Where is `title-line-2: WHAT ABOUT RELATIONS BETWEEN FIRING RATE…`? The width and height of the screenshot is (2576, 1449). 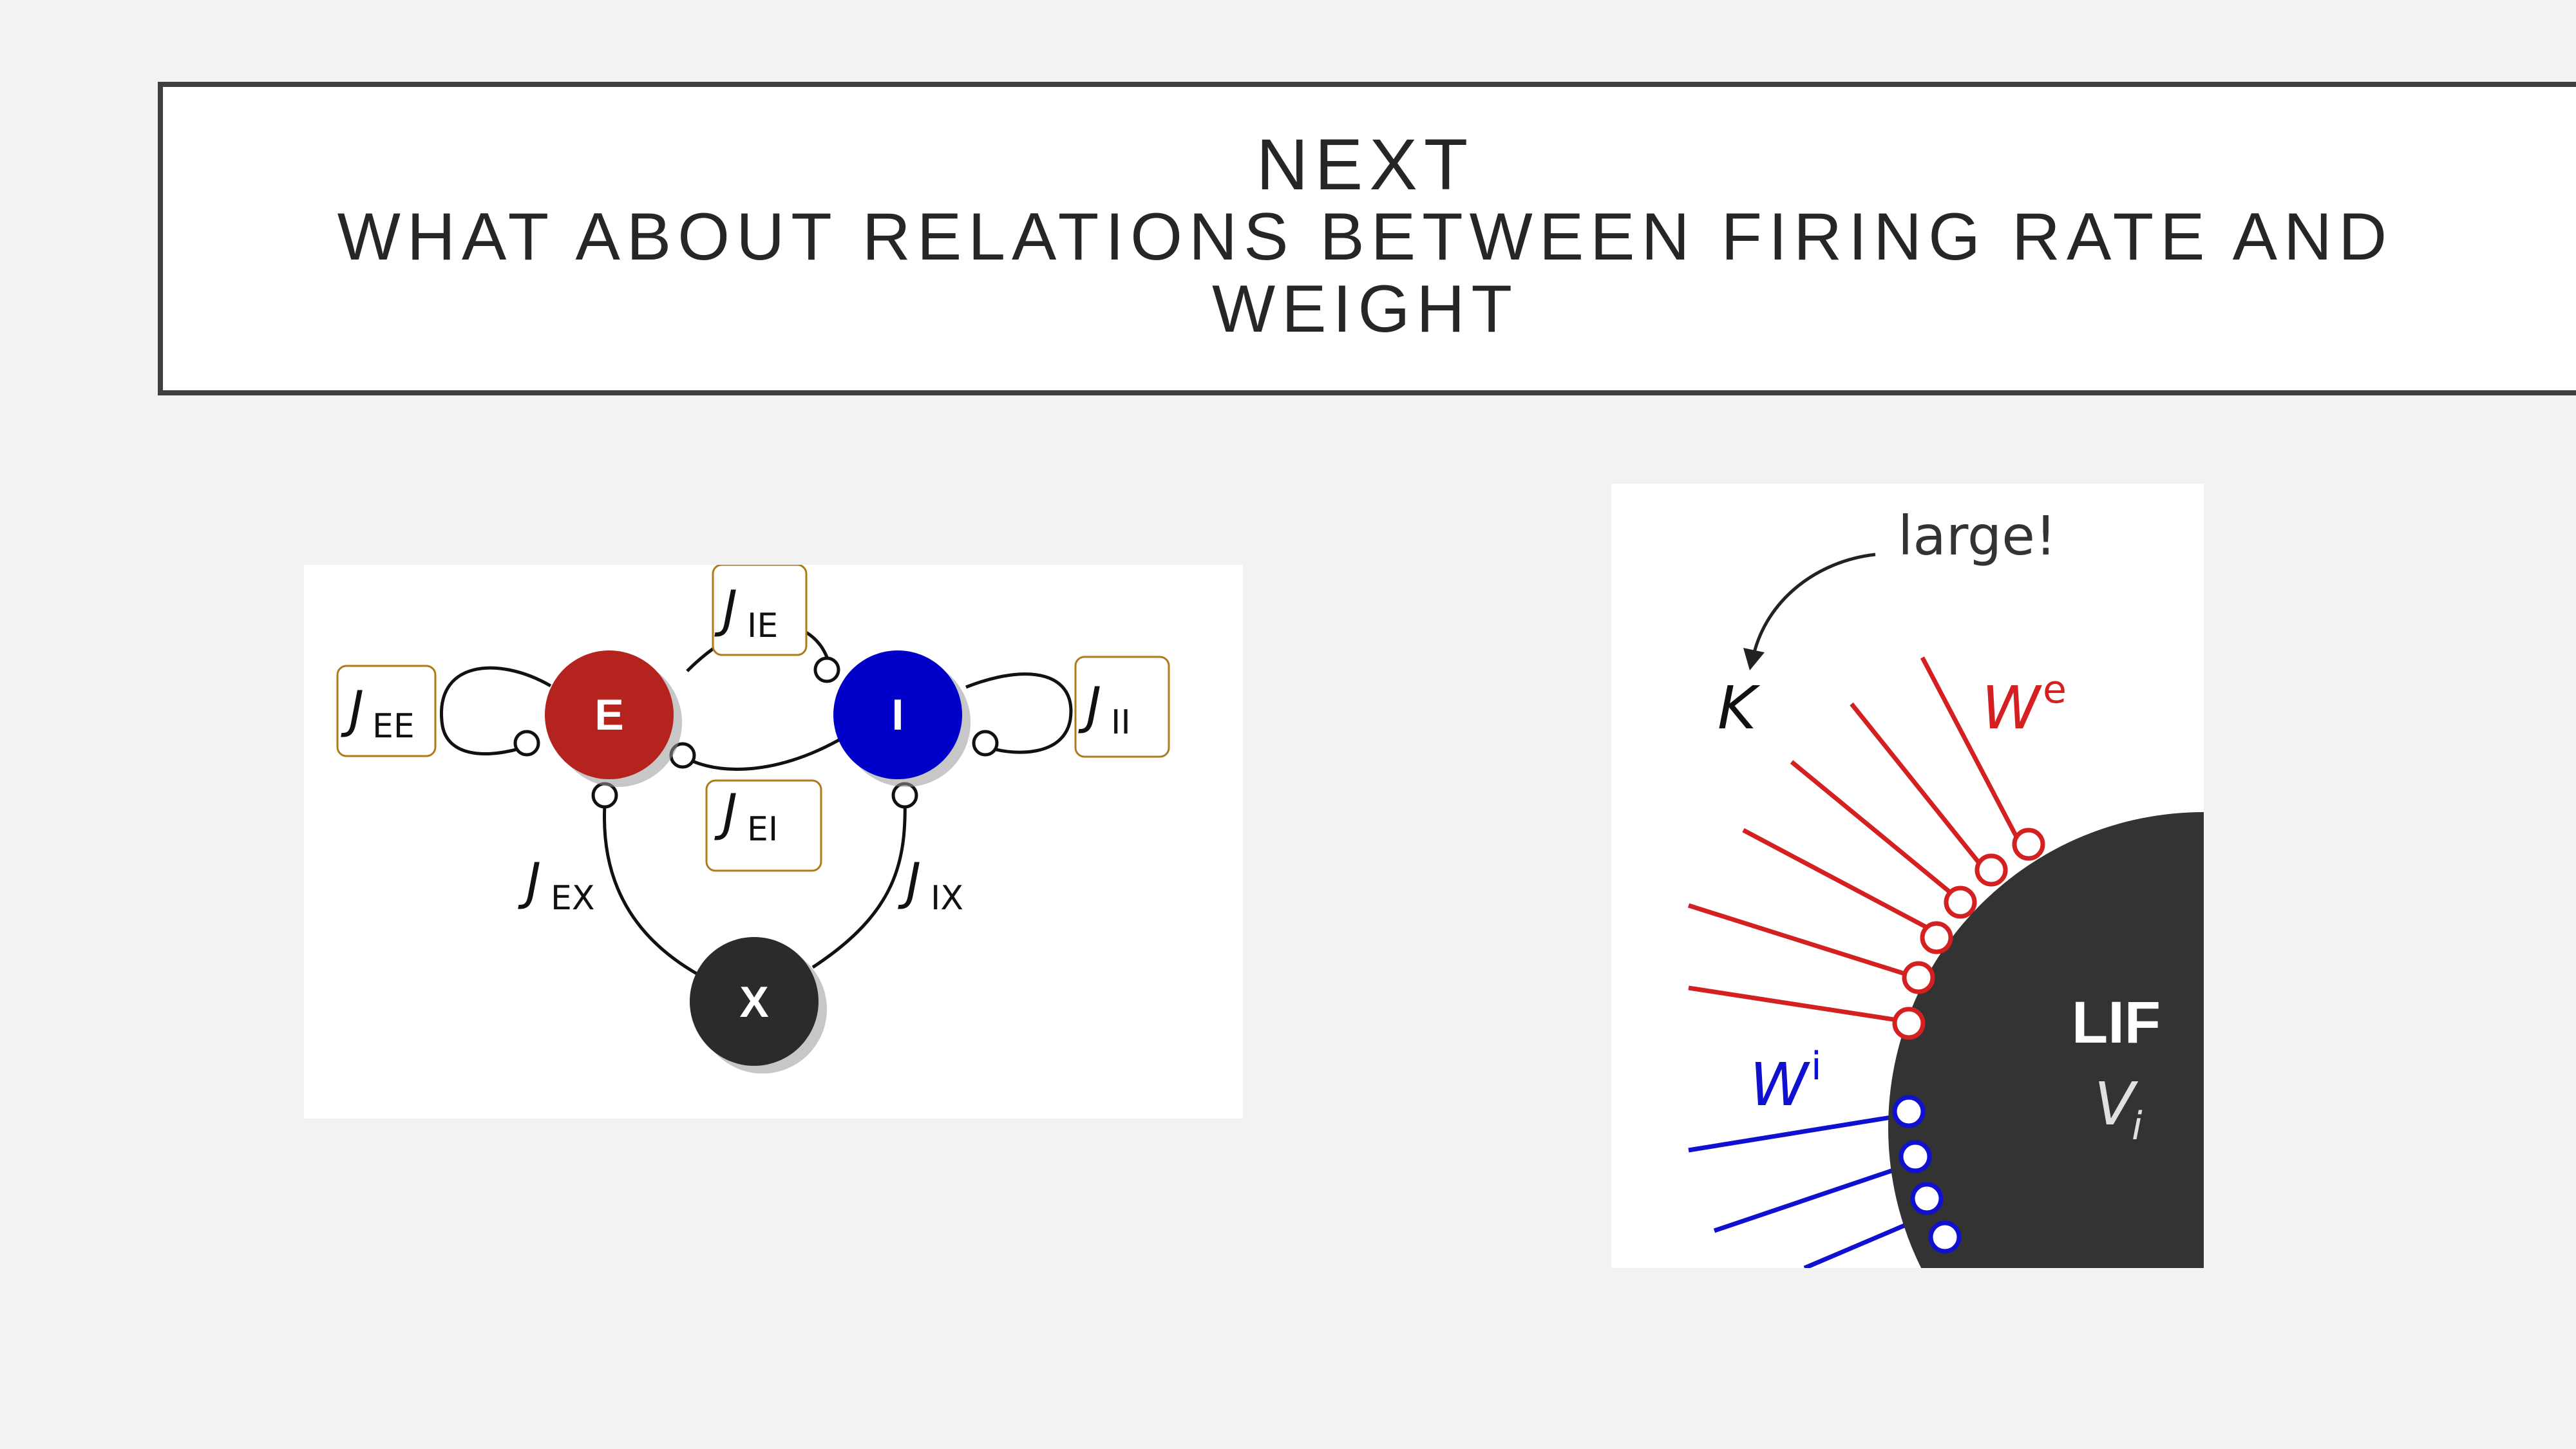 title-line-2: WHAT ABOUT RELATIONS BETWEEN FIRING RATE… is located at coordinates (1366, 237).